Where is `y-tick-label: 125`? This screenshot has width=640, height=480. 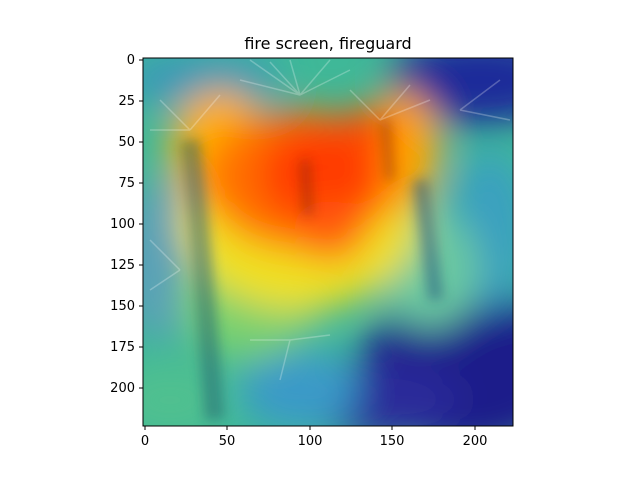
y-tick-label: 125 is located at coordinates (122, 265).